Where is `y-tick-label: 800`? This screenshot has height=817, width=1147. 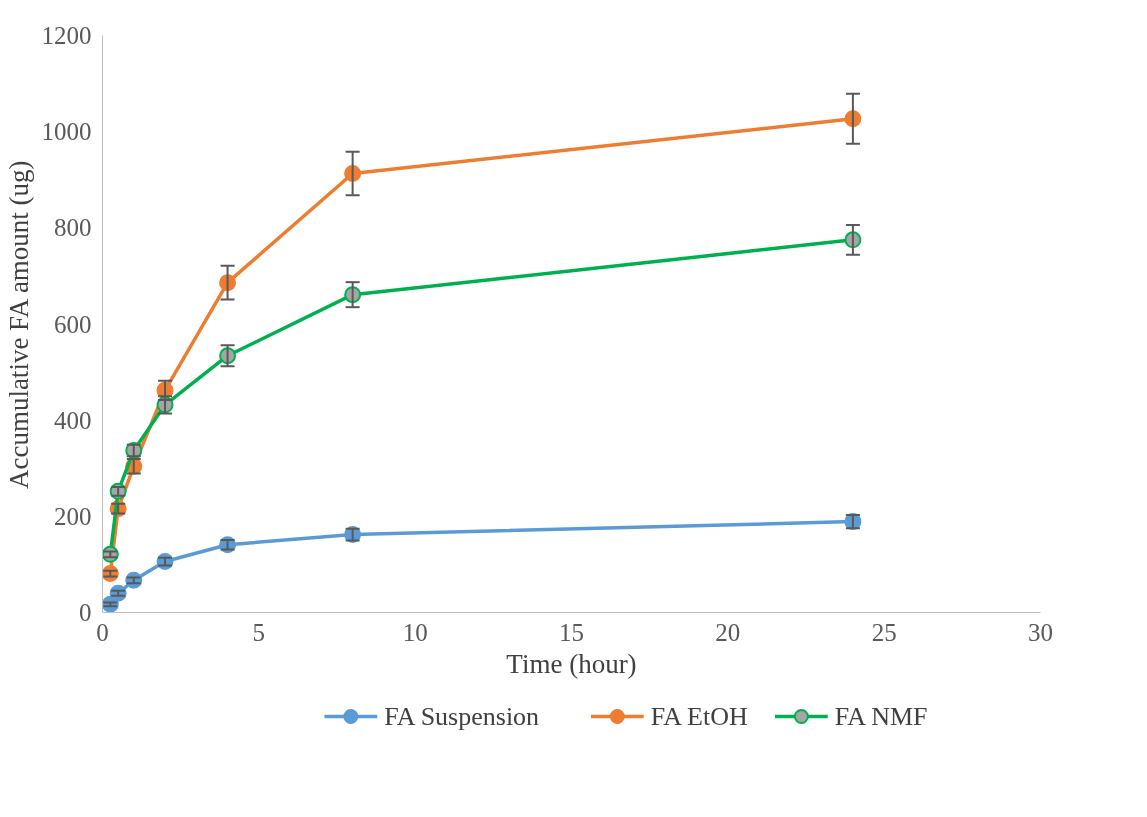
y-tick-label: 800 is located at coordinates (73, 228).